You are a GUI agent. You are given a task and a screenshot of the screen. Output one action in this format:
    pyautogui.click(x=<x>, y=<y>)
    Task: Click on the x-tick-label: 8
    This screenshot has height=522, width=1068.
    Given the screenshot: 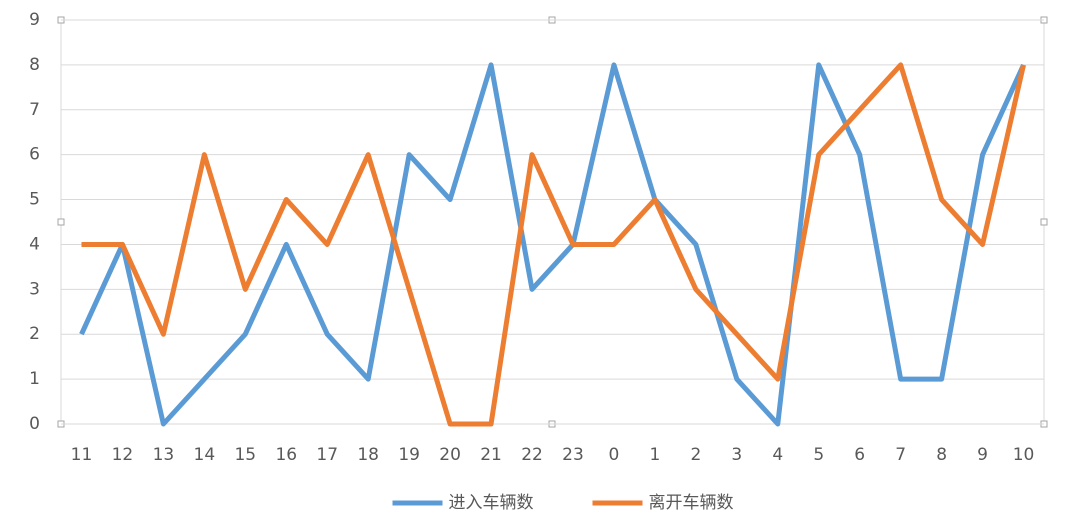 What is the action you would take?
    pyautogui.click(x=941, y=455)
    